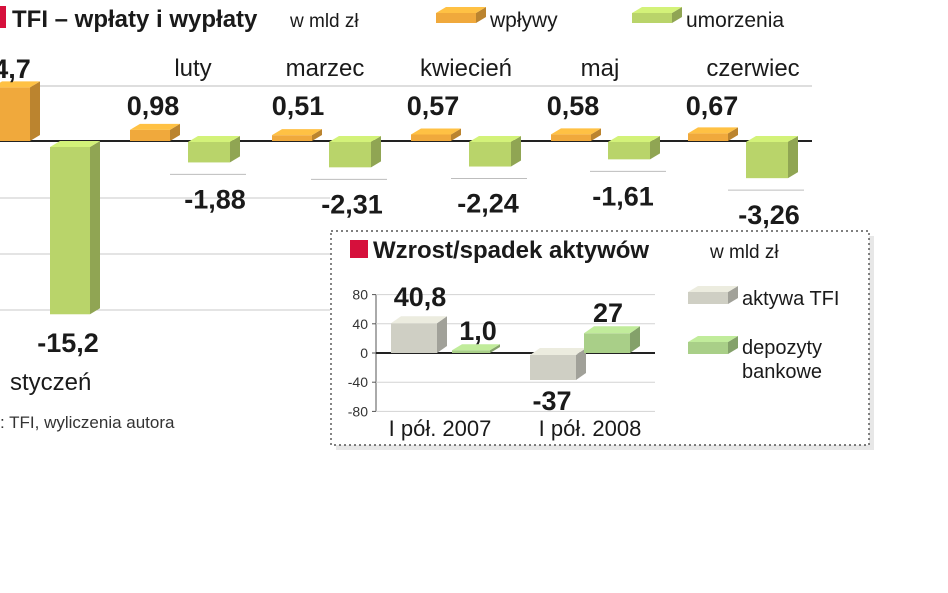 The height and width of the screenshot is (593, 948). What do you see at coordinates (713, 289) in the screenshot?
I see `inset-legend-swatch-aktywa-top` at bounding box center [713, 289].